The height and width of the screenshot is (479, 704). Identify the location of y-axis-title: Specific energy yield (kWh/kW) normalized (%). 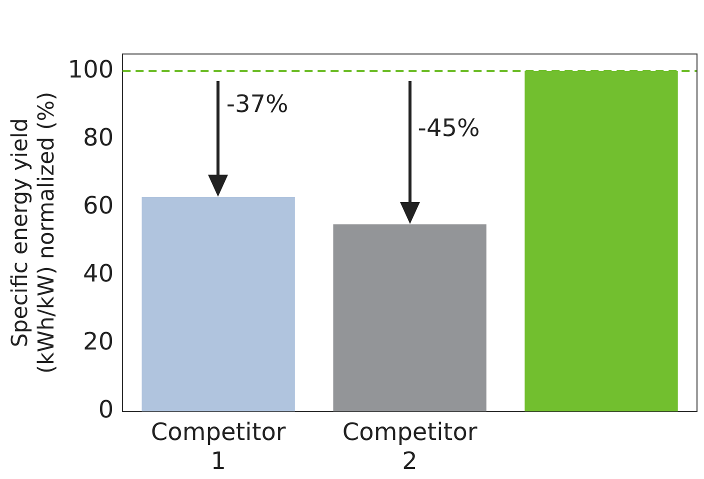
(34, 233).